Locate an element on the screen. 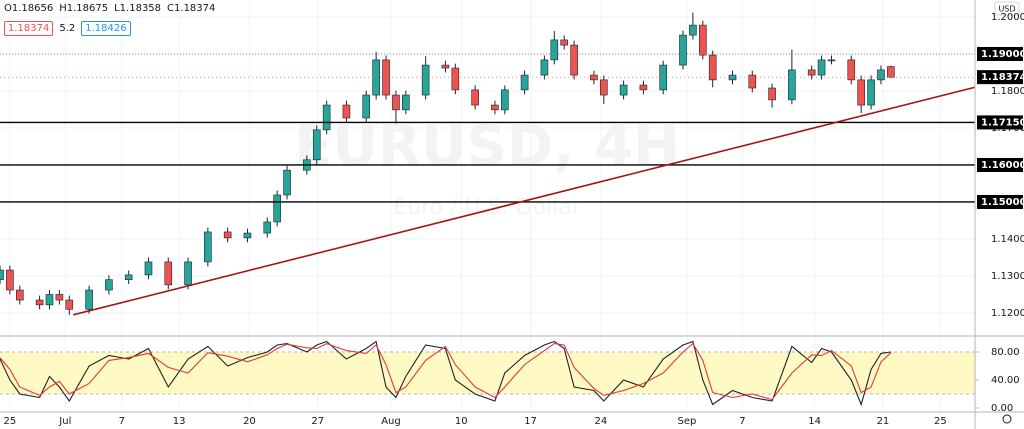  x-tick-label: 10 is located at coordinates (461, 421).